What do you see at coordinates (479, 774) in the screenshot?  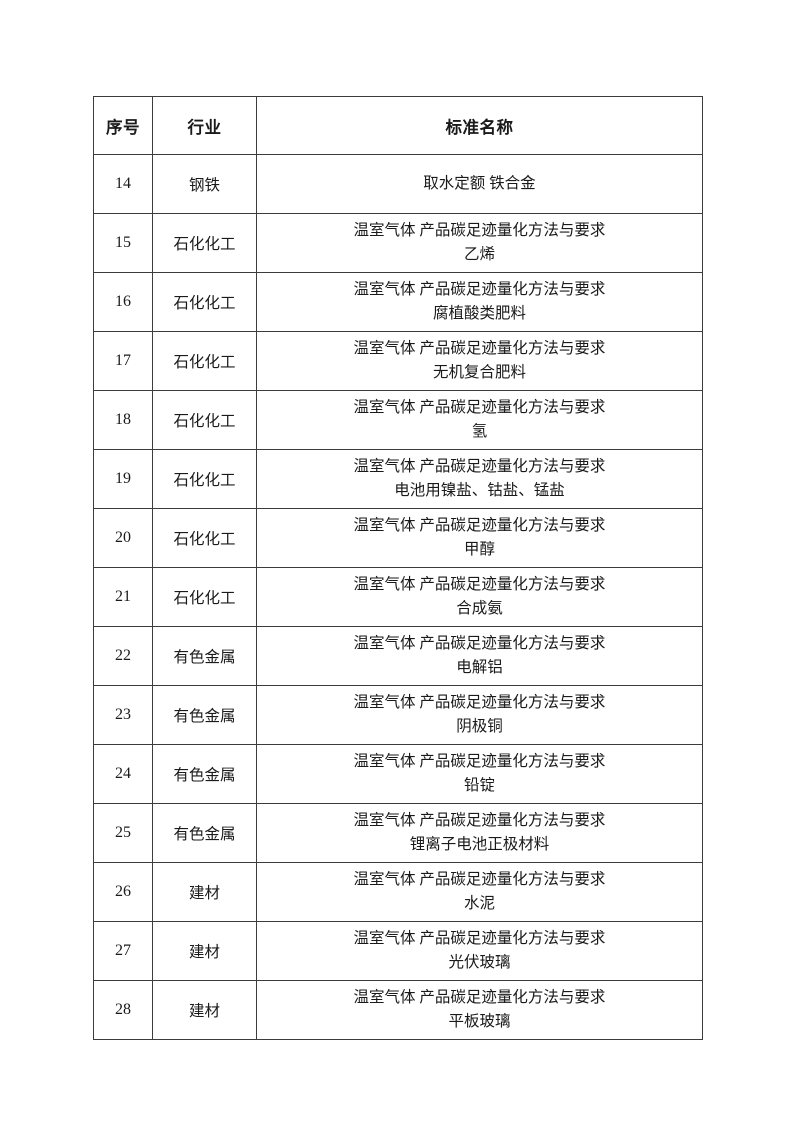 I see `row-standard-name: 温室气体 产品碳足迹量化方法与要求 铅锭` at bounding box center [479, 774].